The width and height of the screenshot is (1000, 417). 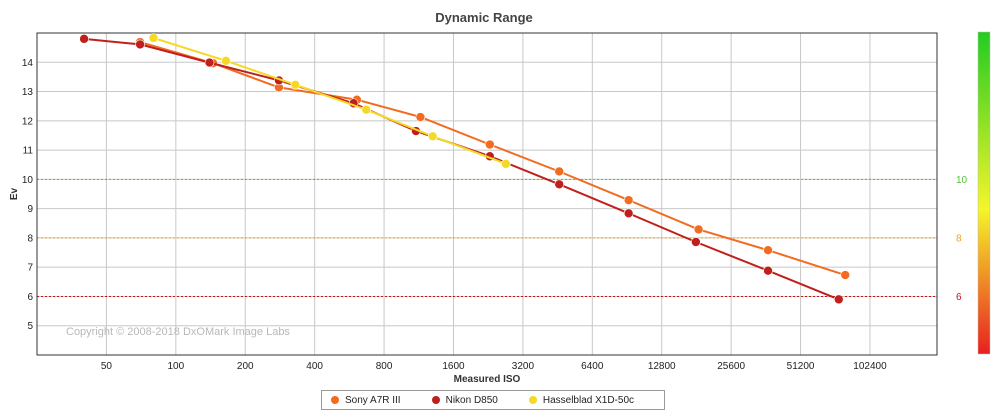 What do you see at coordinates (959, 297) in the screenshot?
I see `reference-line-label: 6` at bounding box center [959, 297].